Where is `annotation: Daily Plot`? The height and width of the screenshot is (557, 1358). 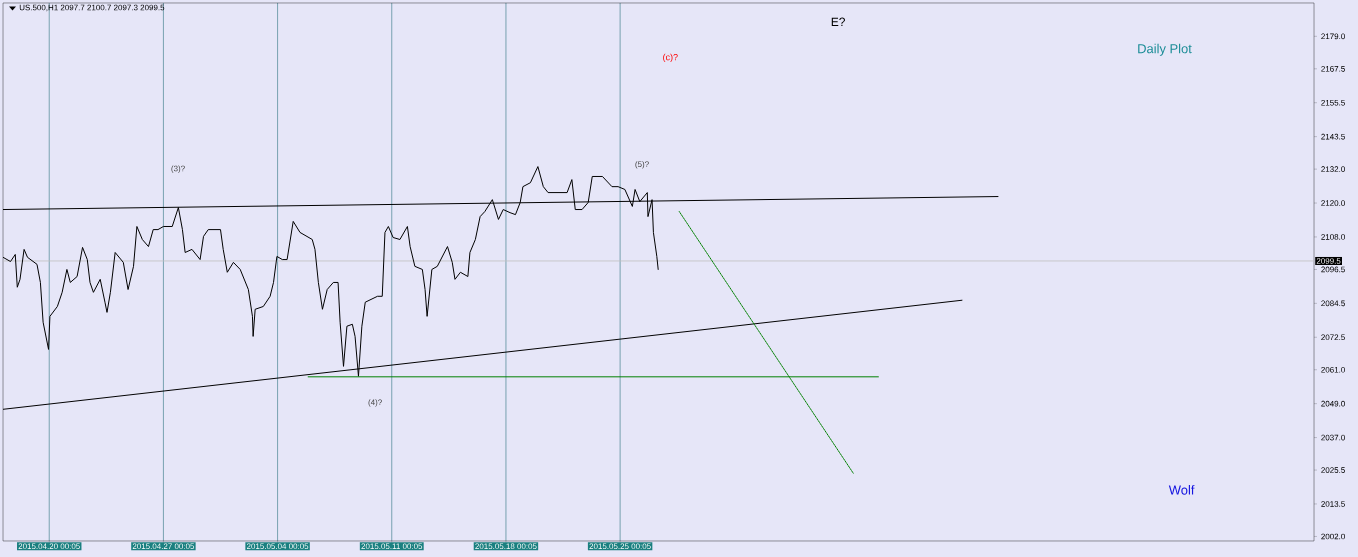
annotation: Daily Plot is located at coordinates (1165, 49).